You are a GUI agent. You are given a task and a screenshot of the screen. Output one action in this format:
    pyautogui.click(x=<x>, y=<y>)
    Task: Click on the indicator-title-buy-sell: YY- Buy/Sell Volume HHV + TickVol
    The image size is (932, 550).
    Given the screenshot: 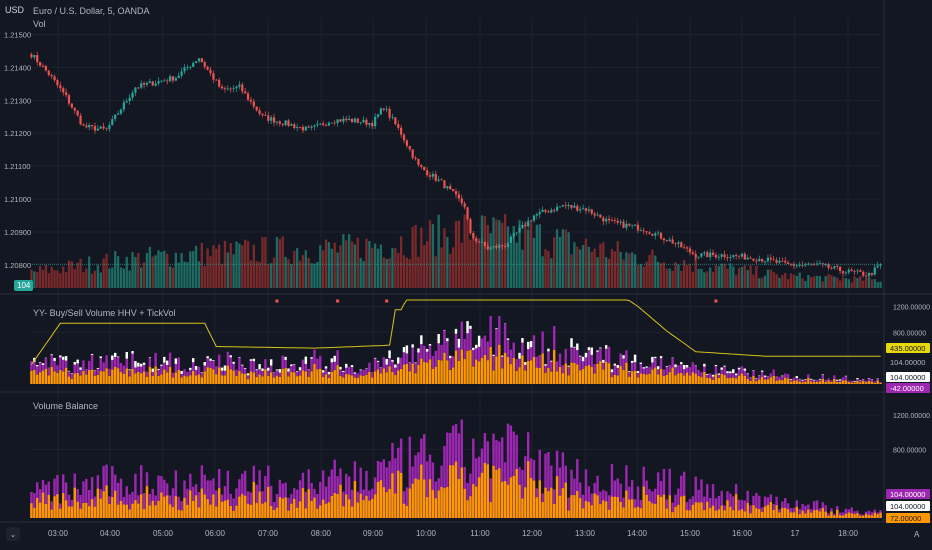 What is the action you would take?
    pyautogui.click(x=104, y=313)
    